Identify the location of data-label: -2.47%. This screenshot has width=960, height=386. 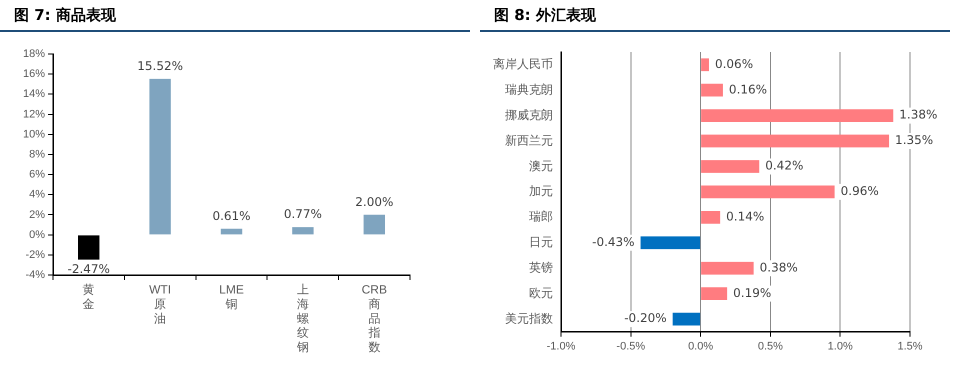
(88, 269).